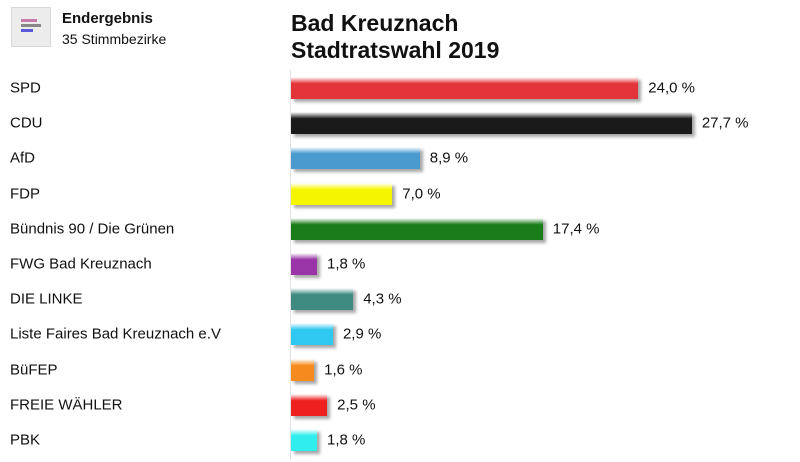  I want to click on bar-cdu, so click(491, 123).